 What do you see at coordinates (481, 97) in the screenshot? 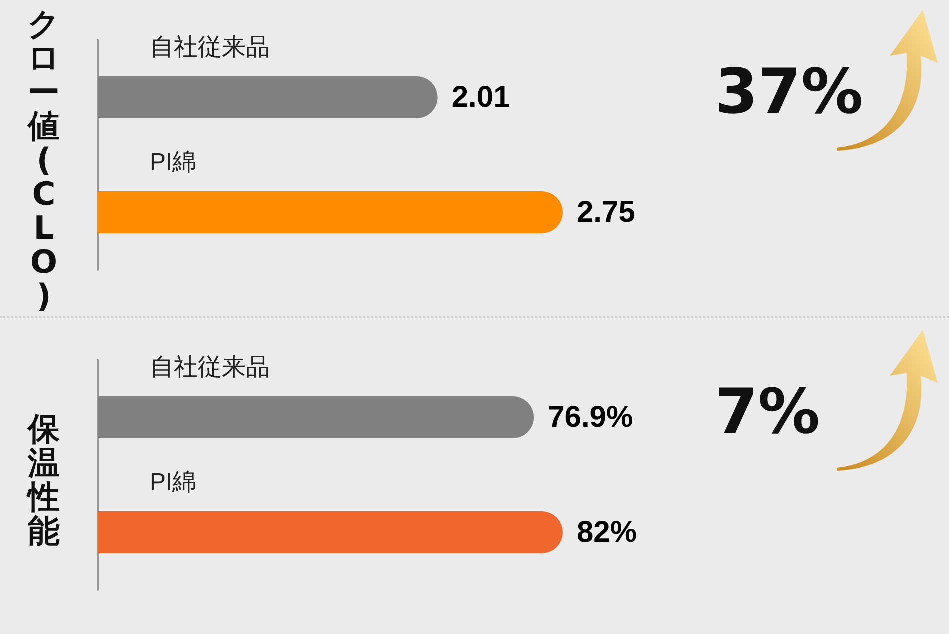
I see `data-label: 2.01` at bounding box center [481, 97].